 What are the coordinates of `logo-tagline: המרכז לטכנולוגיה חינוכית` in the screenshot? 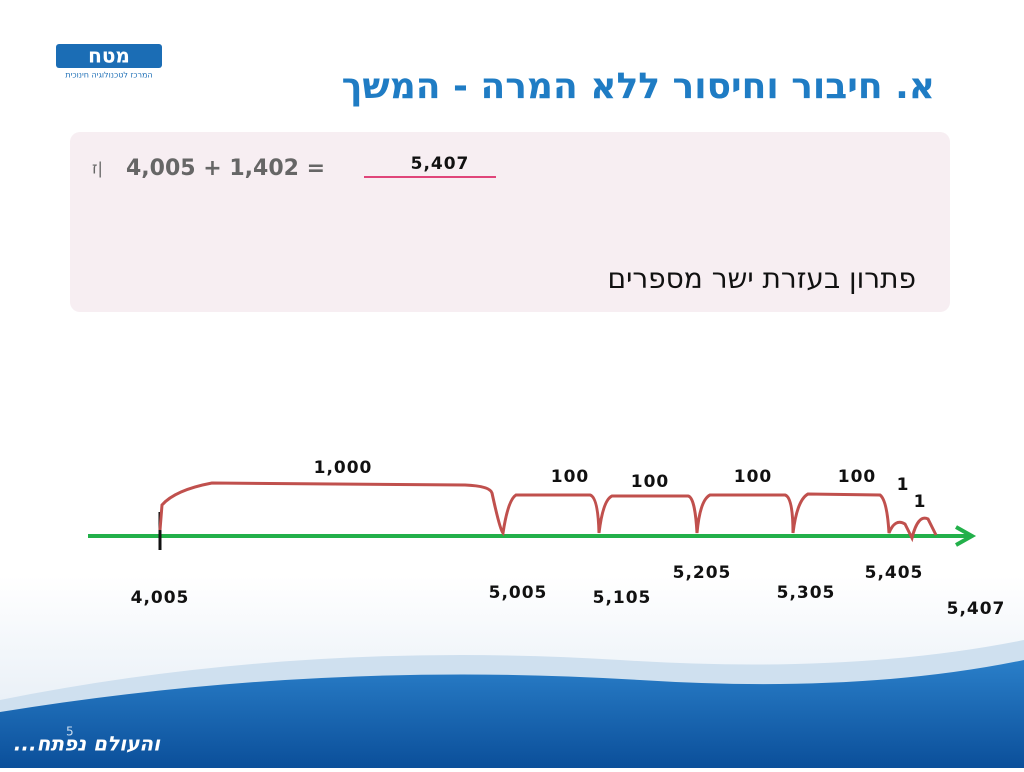 It's located at (108, 75).